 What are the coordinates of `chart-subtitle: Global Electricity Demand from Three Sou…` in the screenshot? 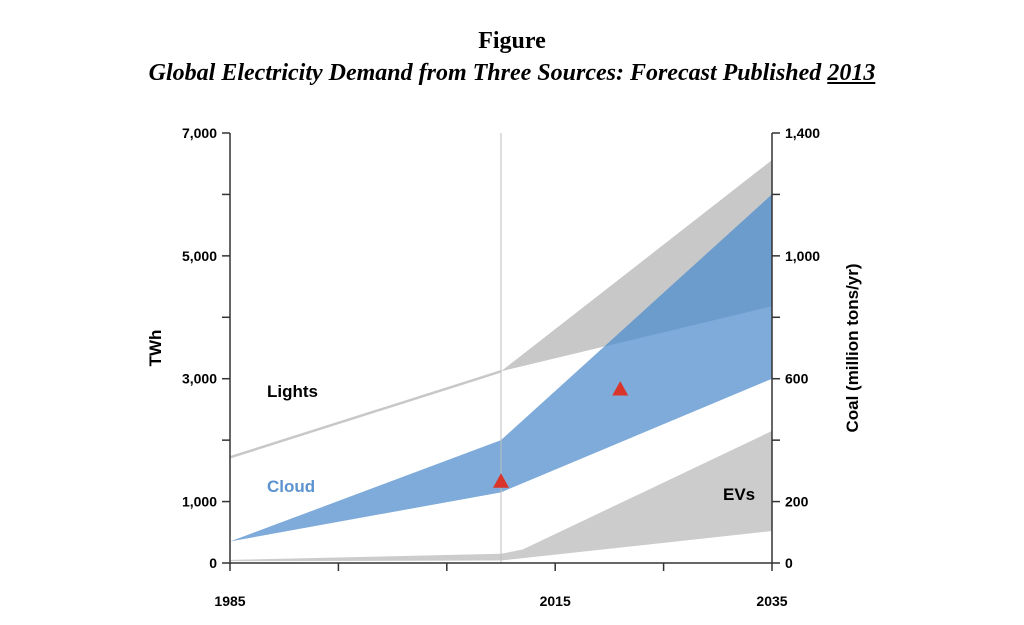 It's located at (512, 73).